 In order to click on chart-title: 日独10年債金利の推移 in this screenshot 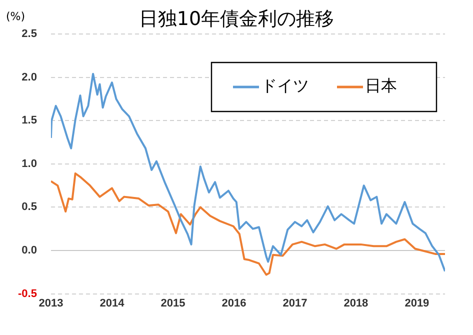, I will do `click(236, 19)`.